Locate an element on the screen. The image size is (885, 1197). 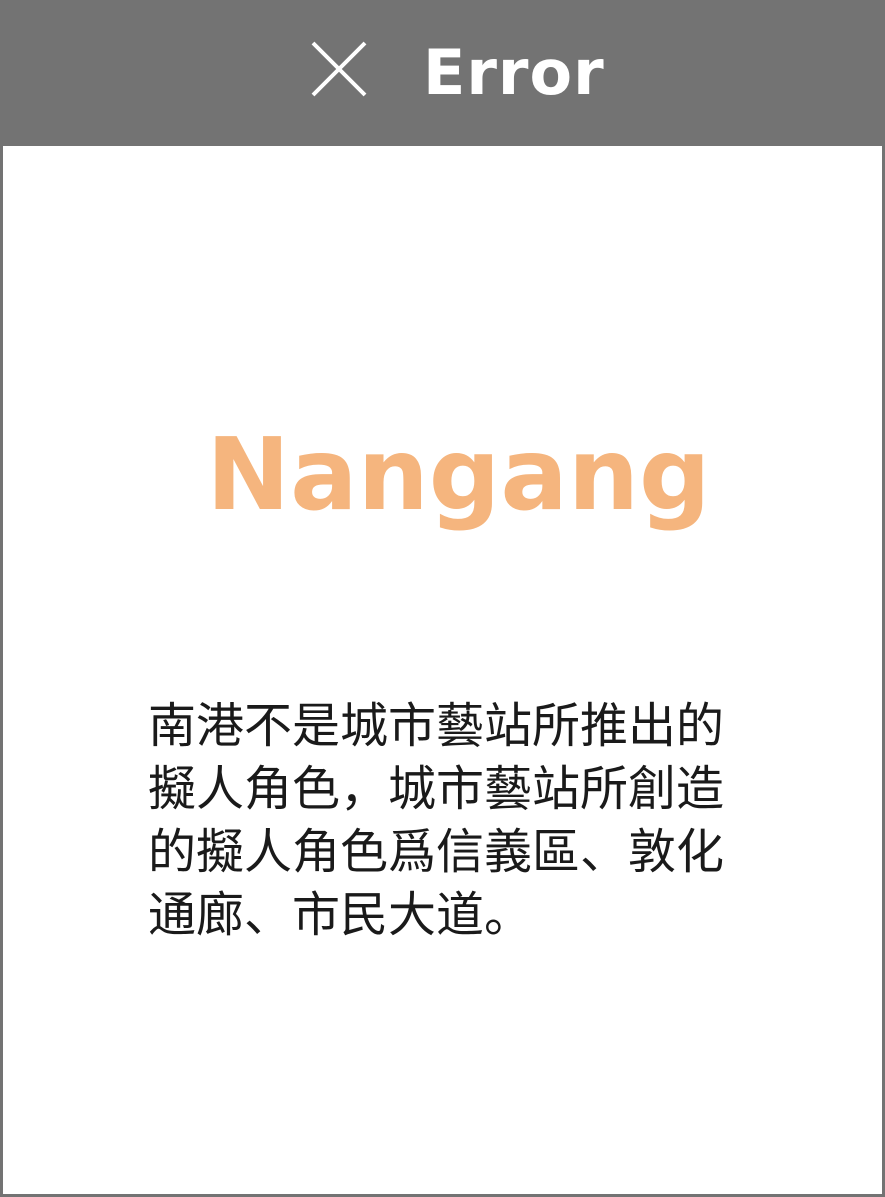
close-icon is located at coordinates (339, 69).